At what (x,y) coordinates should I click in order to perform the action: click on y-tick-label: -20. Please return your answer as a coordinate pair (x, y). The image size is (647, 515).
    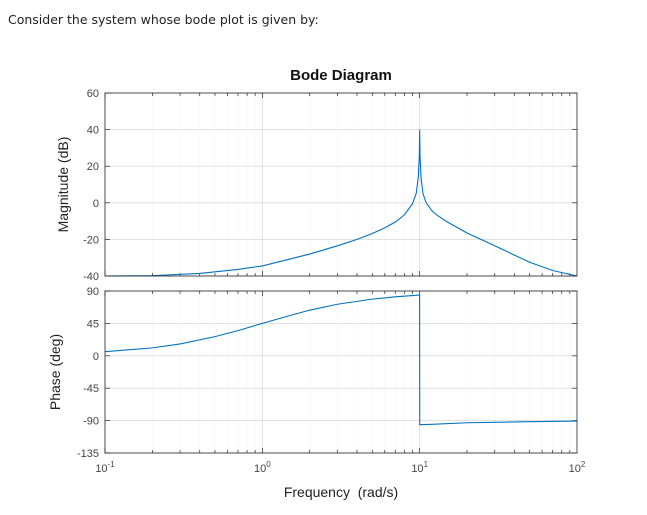
    Looking at the image, I should click on (91, 240).